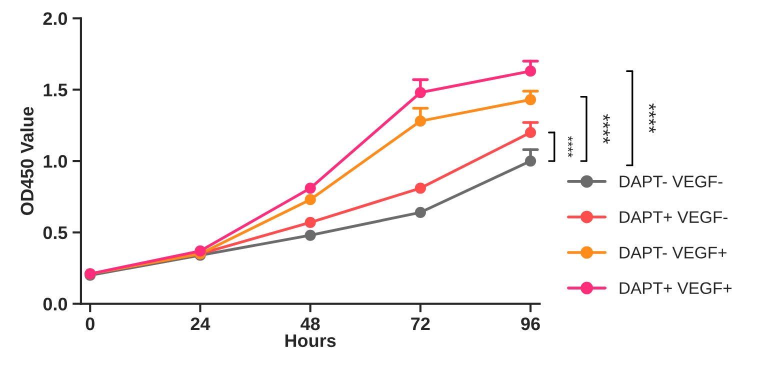 The image size is (771, 366). Describe the element at coordinates (676, 288) in the screenshot. I see `legend-label: DAPT+ VEGF+` at that location.